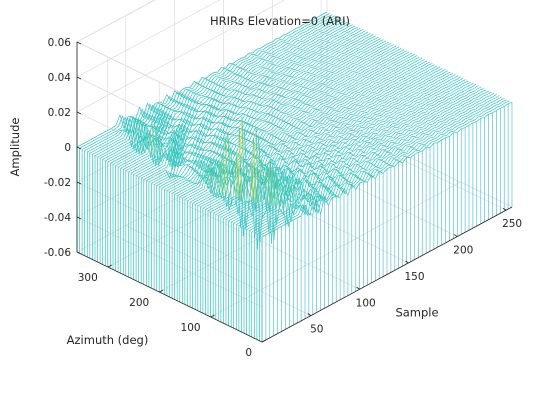  I want to click on z-tick, so click(79, 43).